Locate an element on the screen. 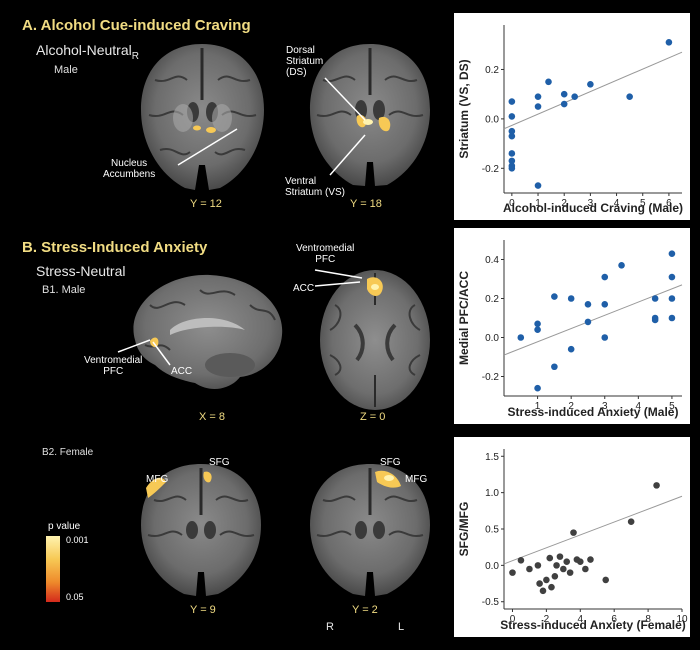  brain-slice-coronal-y2 is located at coordinates (370, 530).